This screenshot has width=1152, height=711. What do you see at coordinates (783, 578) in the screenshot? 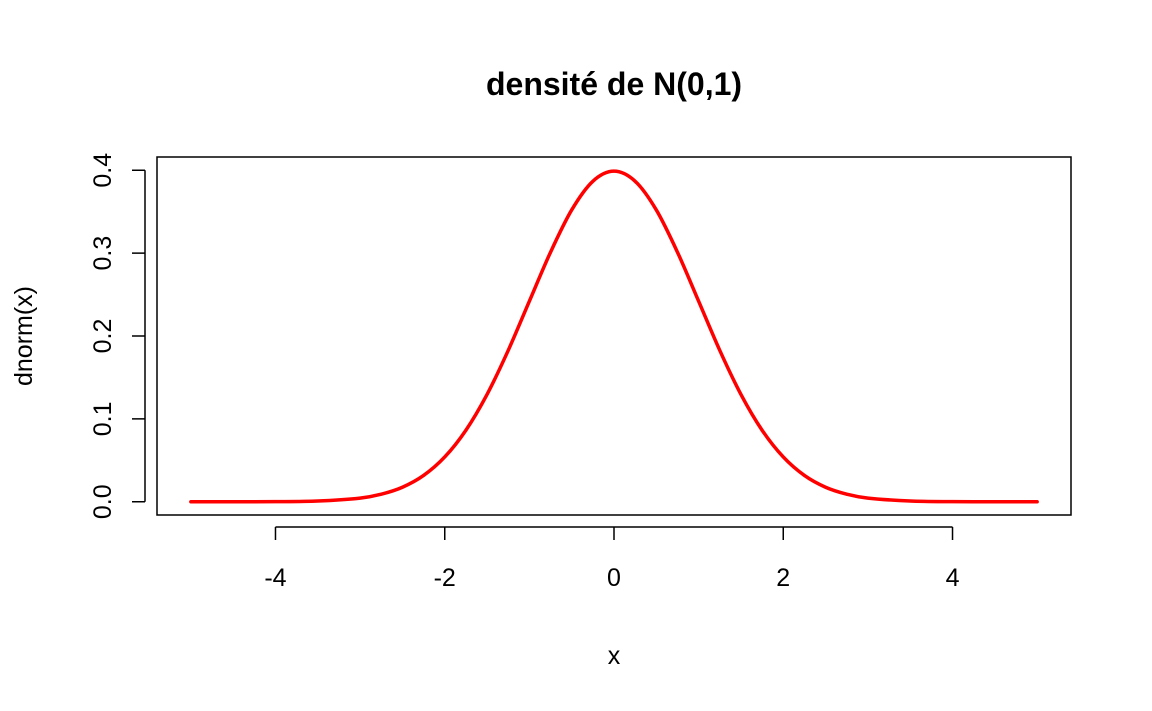
I see `x-tick-label: 2` at bounding box center [783, 578].